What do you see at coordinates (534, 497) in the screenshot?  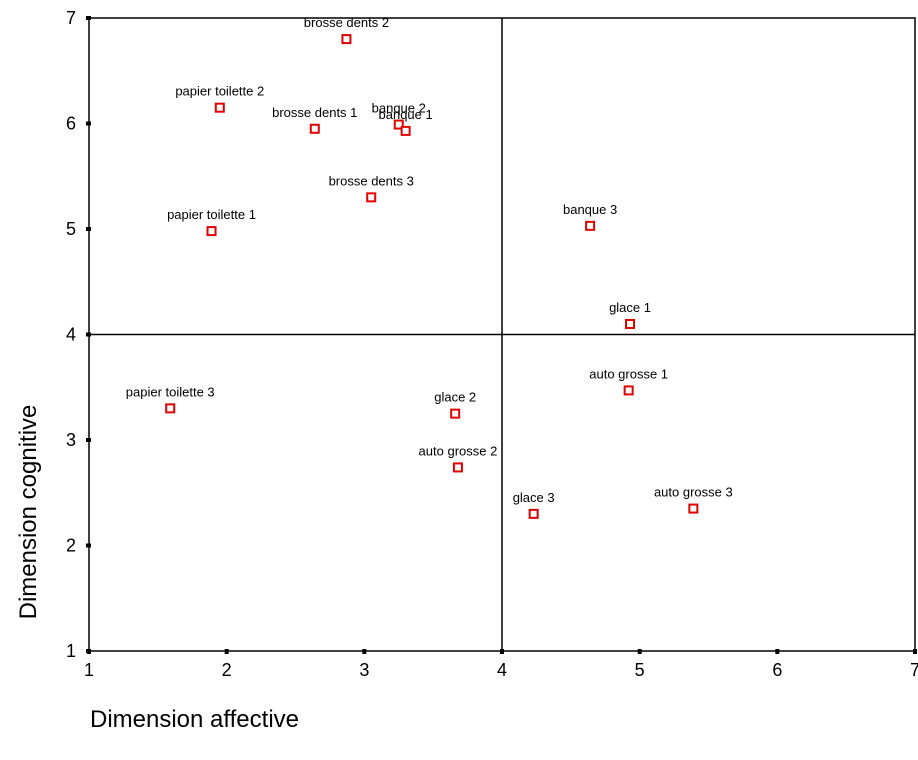 I see `data-point-label: glace 3` at bounding box center [534, 497].